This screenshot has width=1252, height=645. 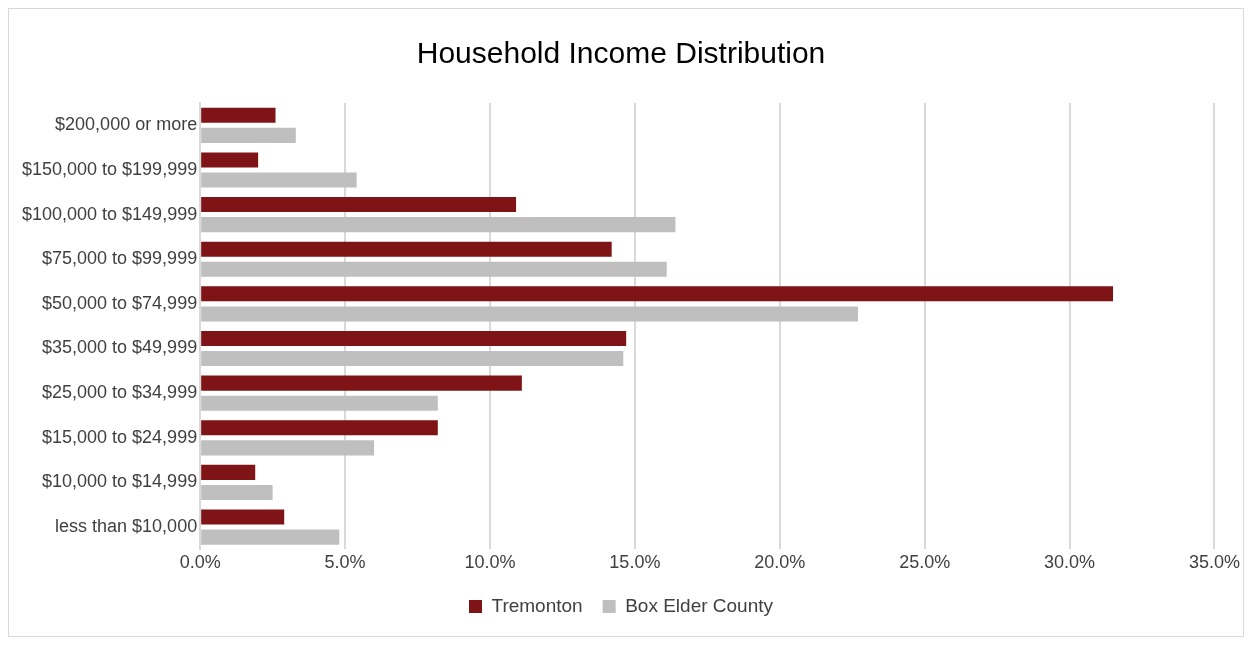 I want to click on x-tick-label: 30.0%, so click(x=1070, y=562).